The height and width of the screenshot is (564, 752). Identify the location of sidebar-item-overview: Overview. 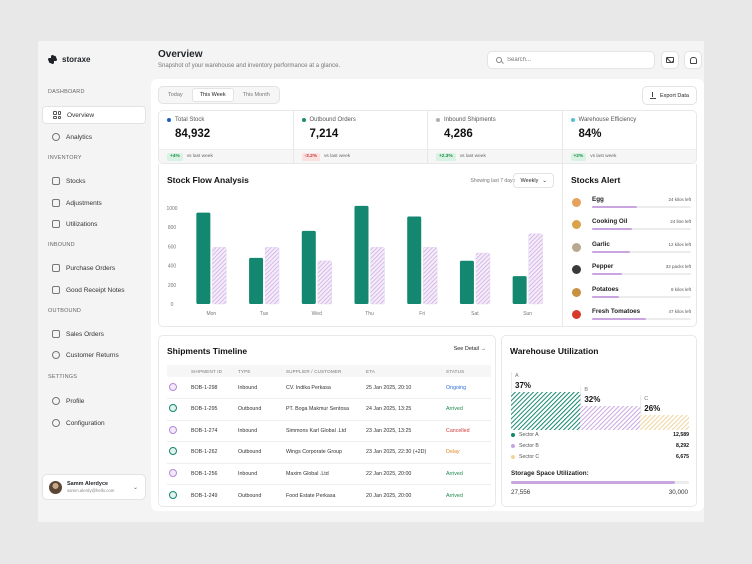
(94, 115).